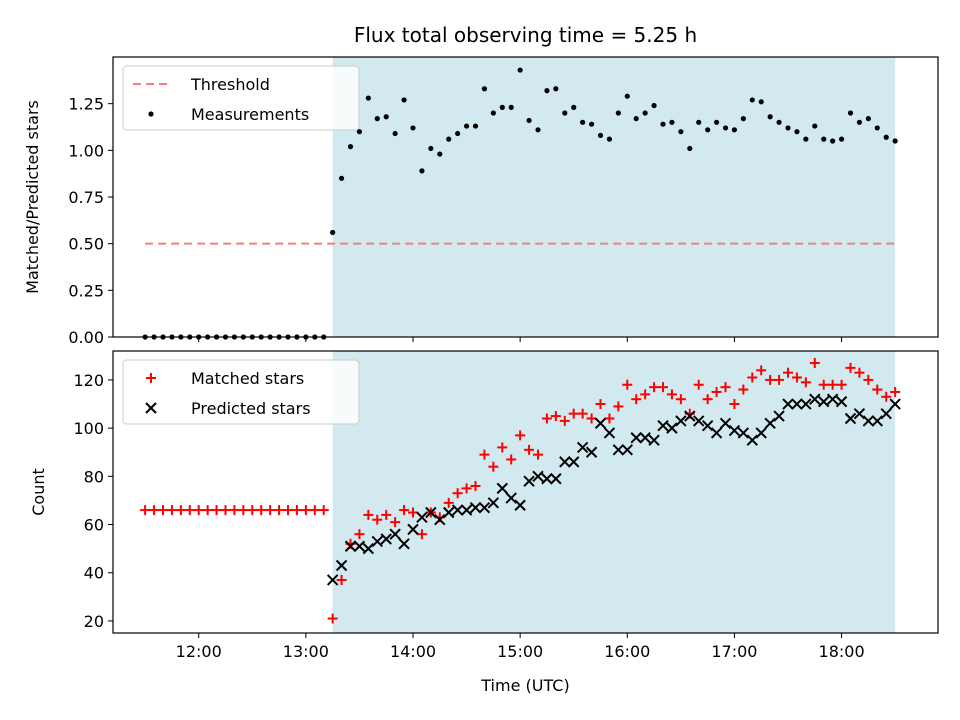 The image size is (960, 720). What do you see at coordinates (86, 290) in the screenshot?
I see `y-tick-label: 0.25` at bounding box center [86, 290].